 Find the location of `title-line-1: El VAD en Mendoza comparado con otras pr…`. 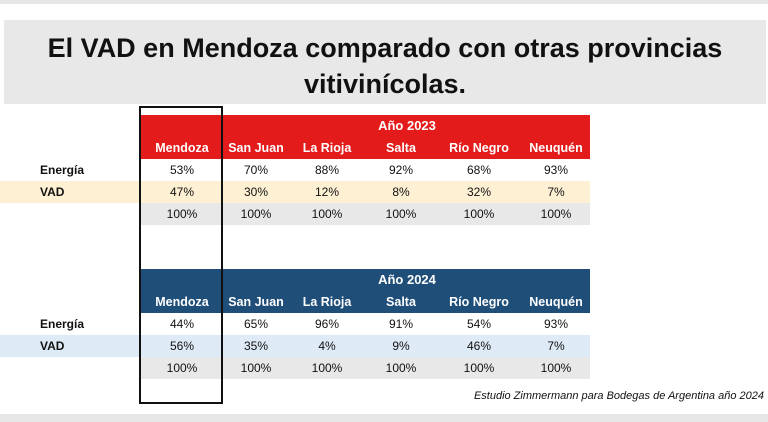

title-line-1: El VAD en Mendoza comparado con otras pr… is located at coordinates (385, 48).